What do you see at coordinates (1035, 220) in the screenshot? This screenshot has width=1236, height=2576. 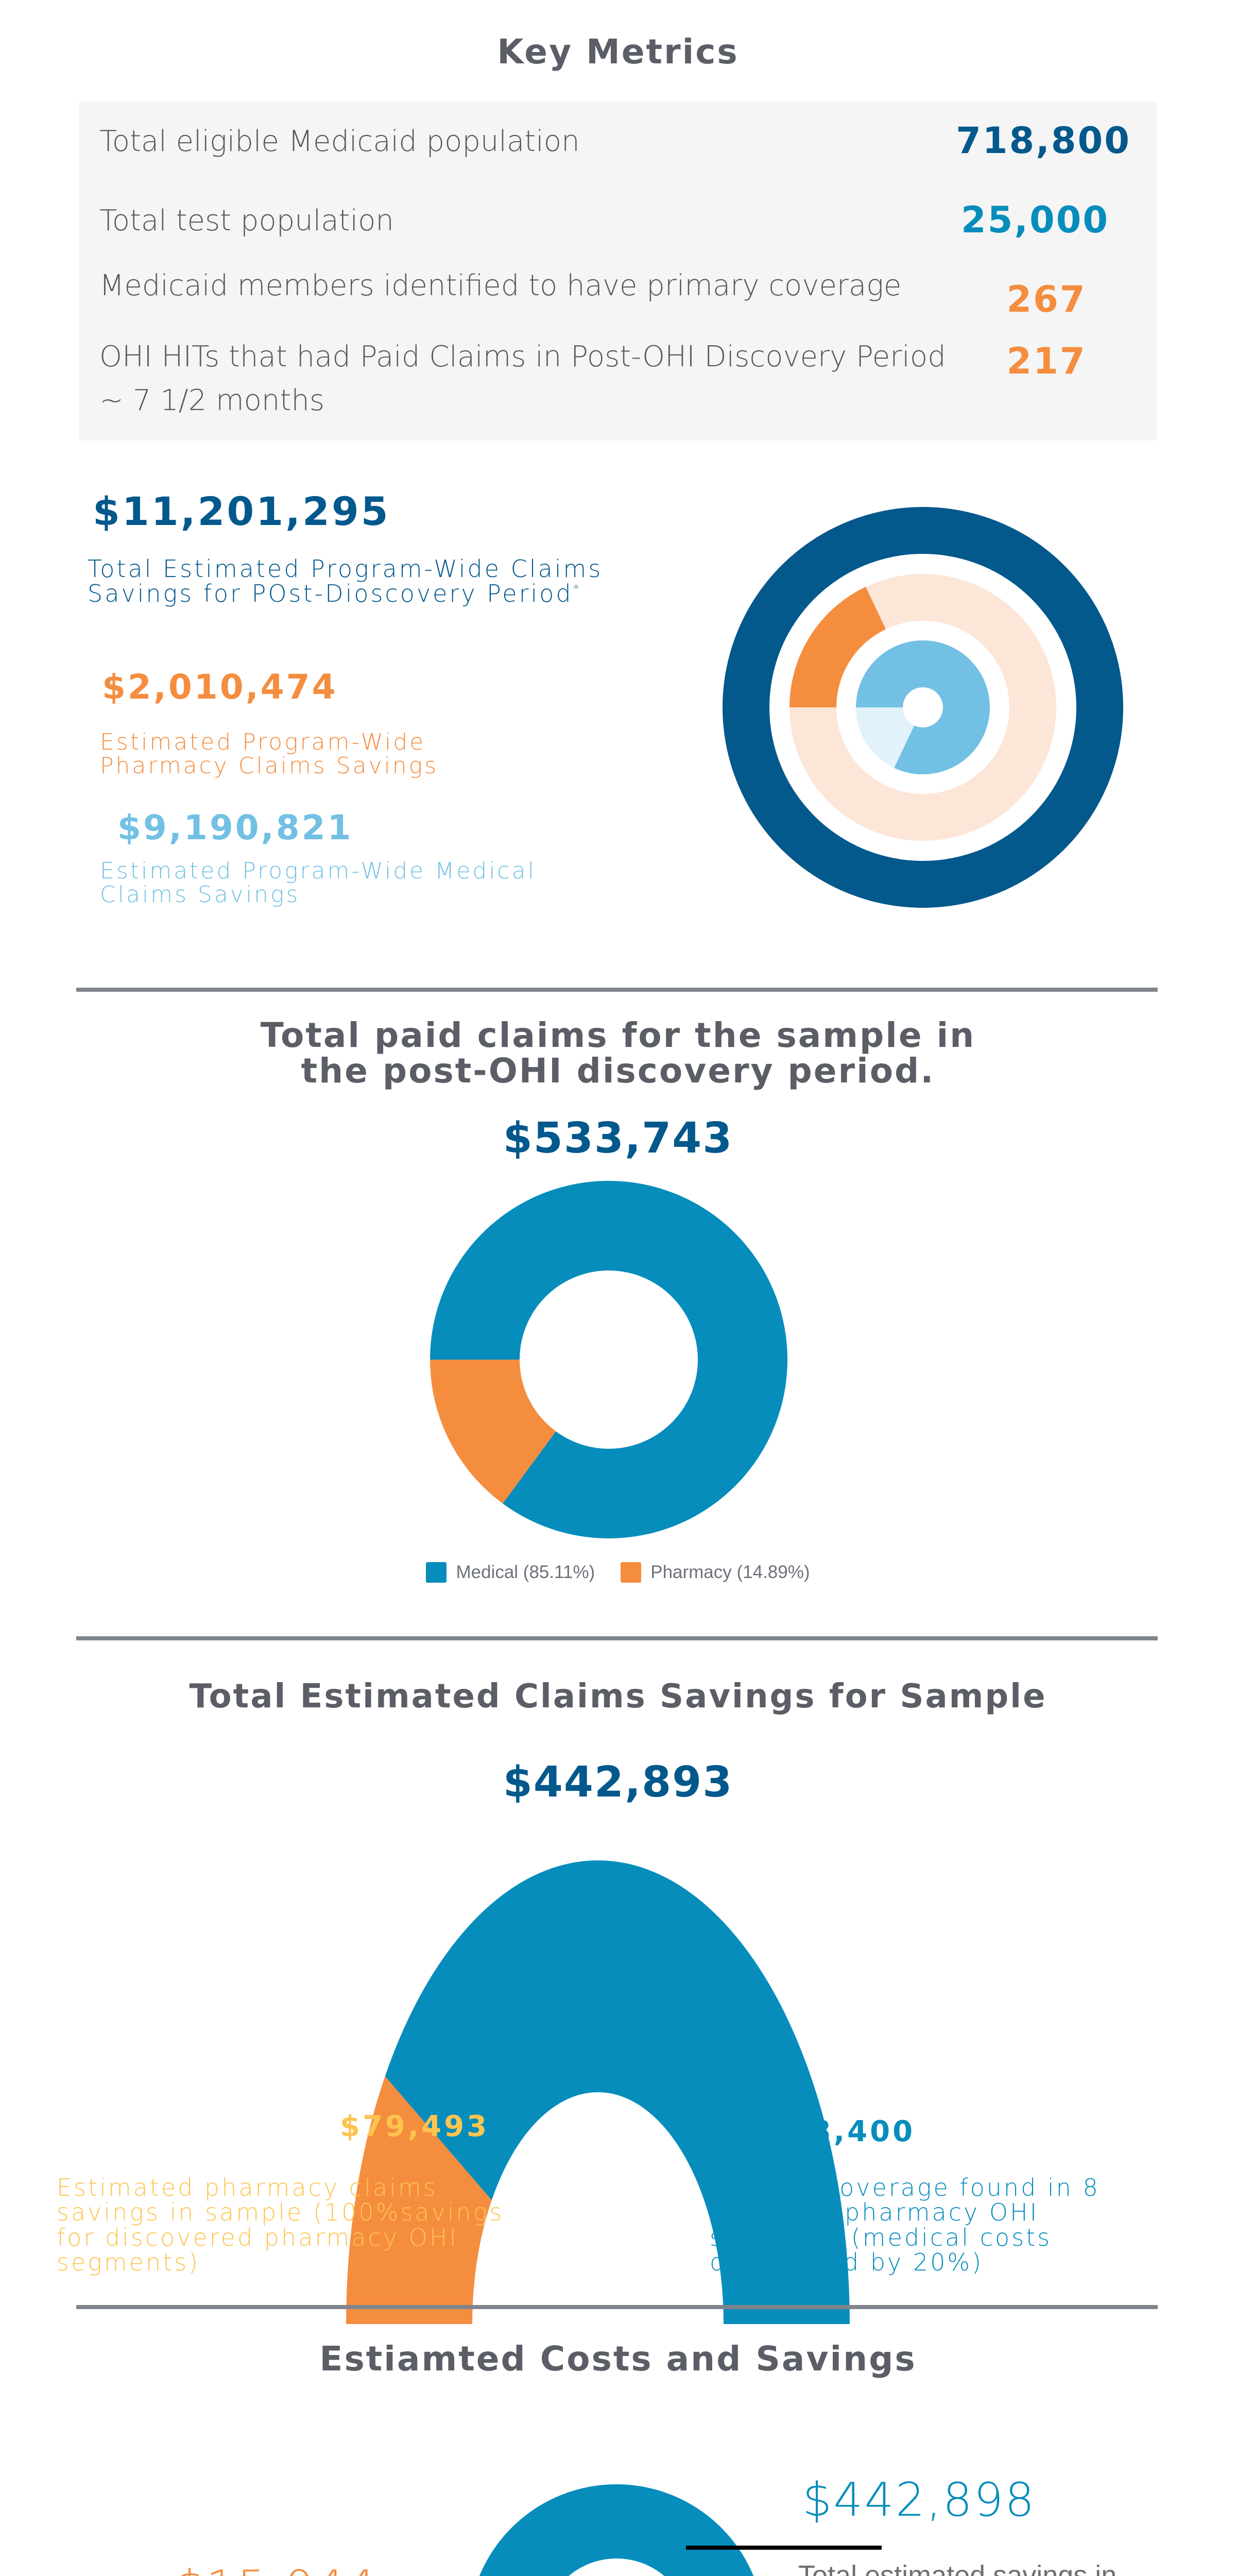 I see `metric-value: 25,000` at bounding box center [1035, 220].